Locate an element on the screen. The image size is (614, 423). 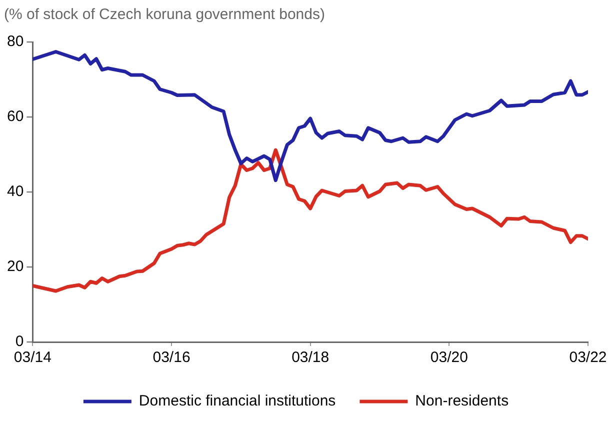
x-tick-label: 03/14 is located at coordinates (33, 357).